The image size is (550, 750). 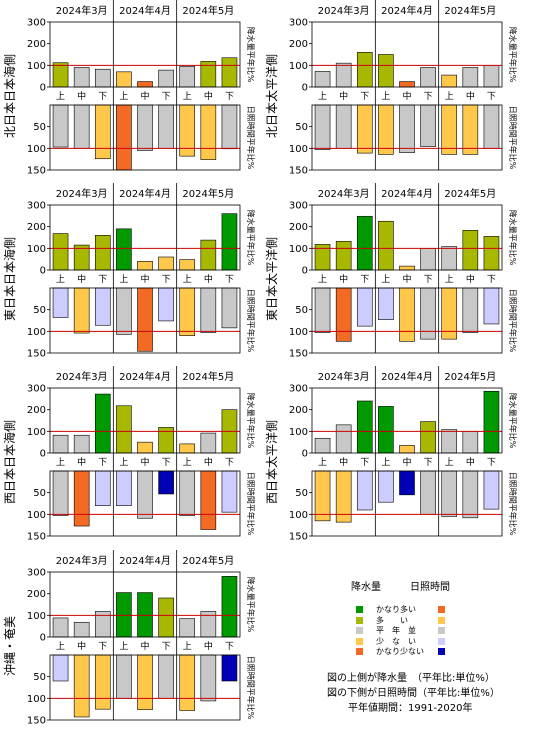 What do you see at coordinates (396, 609) in the screenshot?
I see `legend-label-very_much: かなり多い` at bounding box center [396, 609].